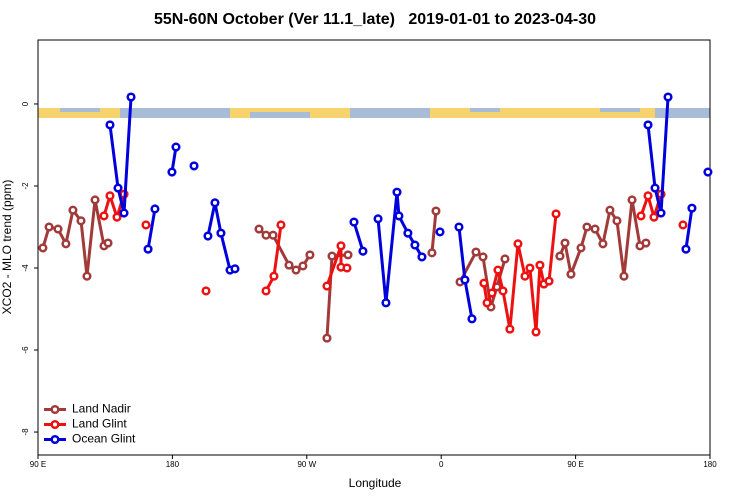 The image size is (750, 500). I want to click on legend-label: Land Glint, so click(99, 424).